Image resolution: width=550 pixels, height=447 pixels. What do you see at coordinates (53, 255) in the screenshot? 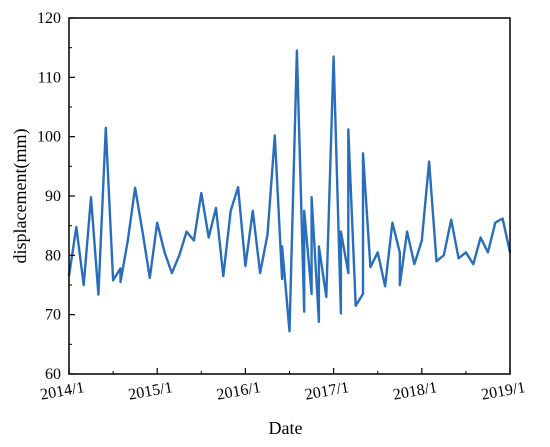
I see `y-tick-label: 80` at bounding box center [53, 255].